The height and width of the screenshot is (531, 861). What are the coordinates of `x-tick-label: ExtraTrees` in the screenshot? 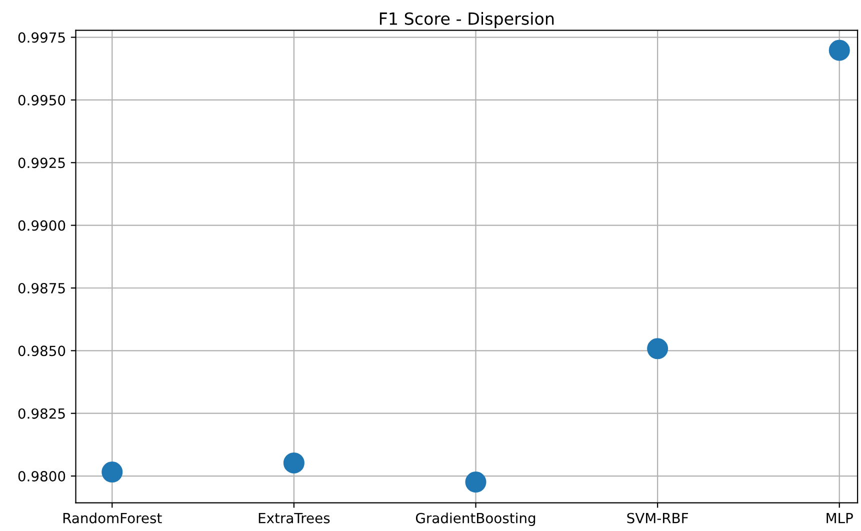 It's located at (294, 518).